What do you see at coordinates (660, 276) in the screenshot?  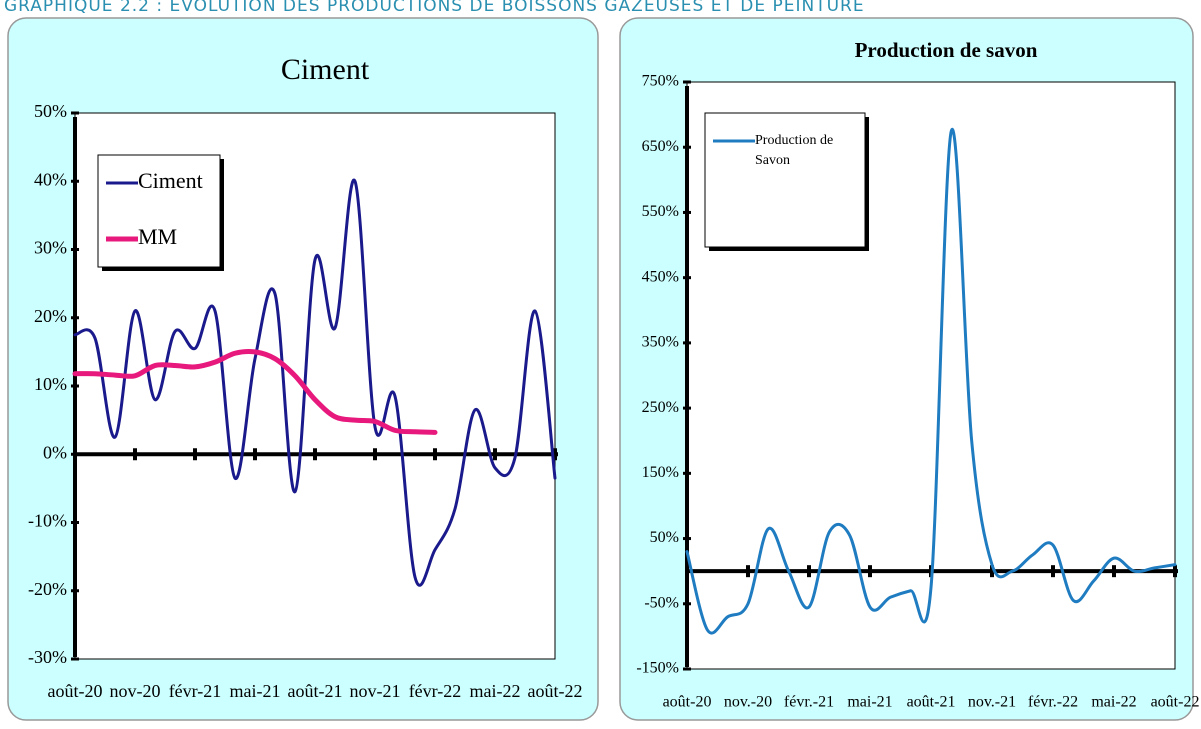 I see `y-tick-label: 450%` at bounding box center [660, 276].